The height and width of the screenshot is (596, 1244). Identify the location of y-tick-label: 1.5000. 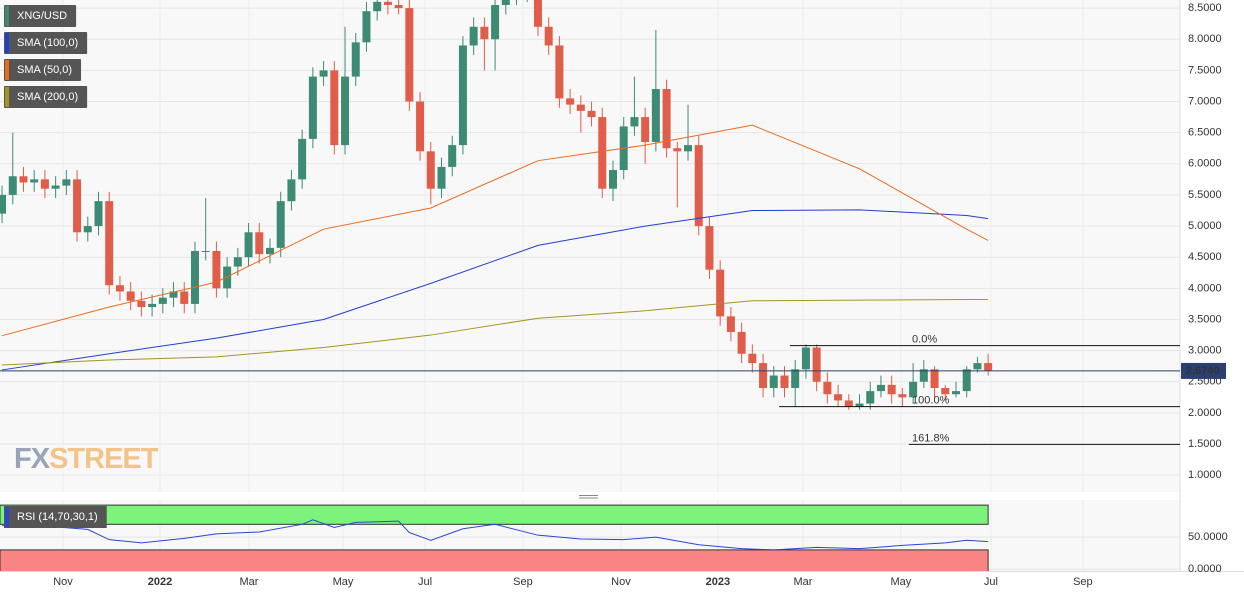
(1205, 444).